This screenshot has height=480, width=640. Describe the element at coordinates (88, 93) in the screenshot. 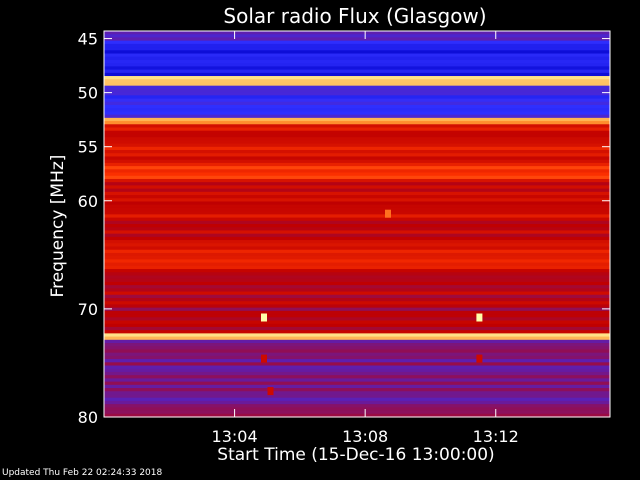

I see `y-tick-label: 50` at that location.